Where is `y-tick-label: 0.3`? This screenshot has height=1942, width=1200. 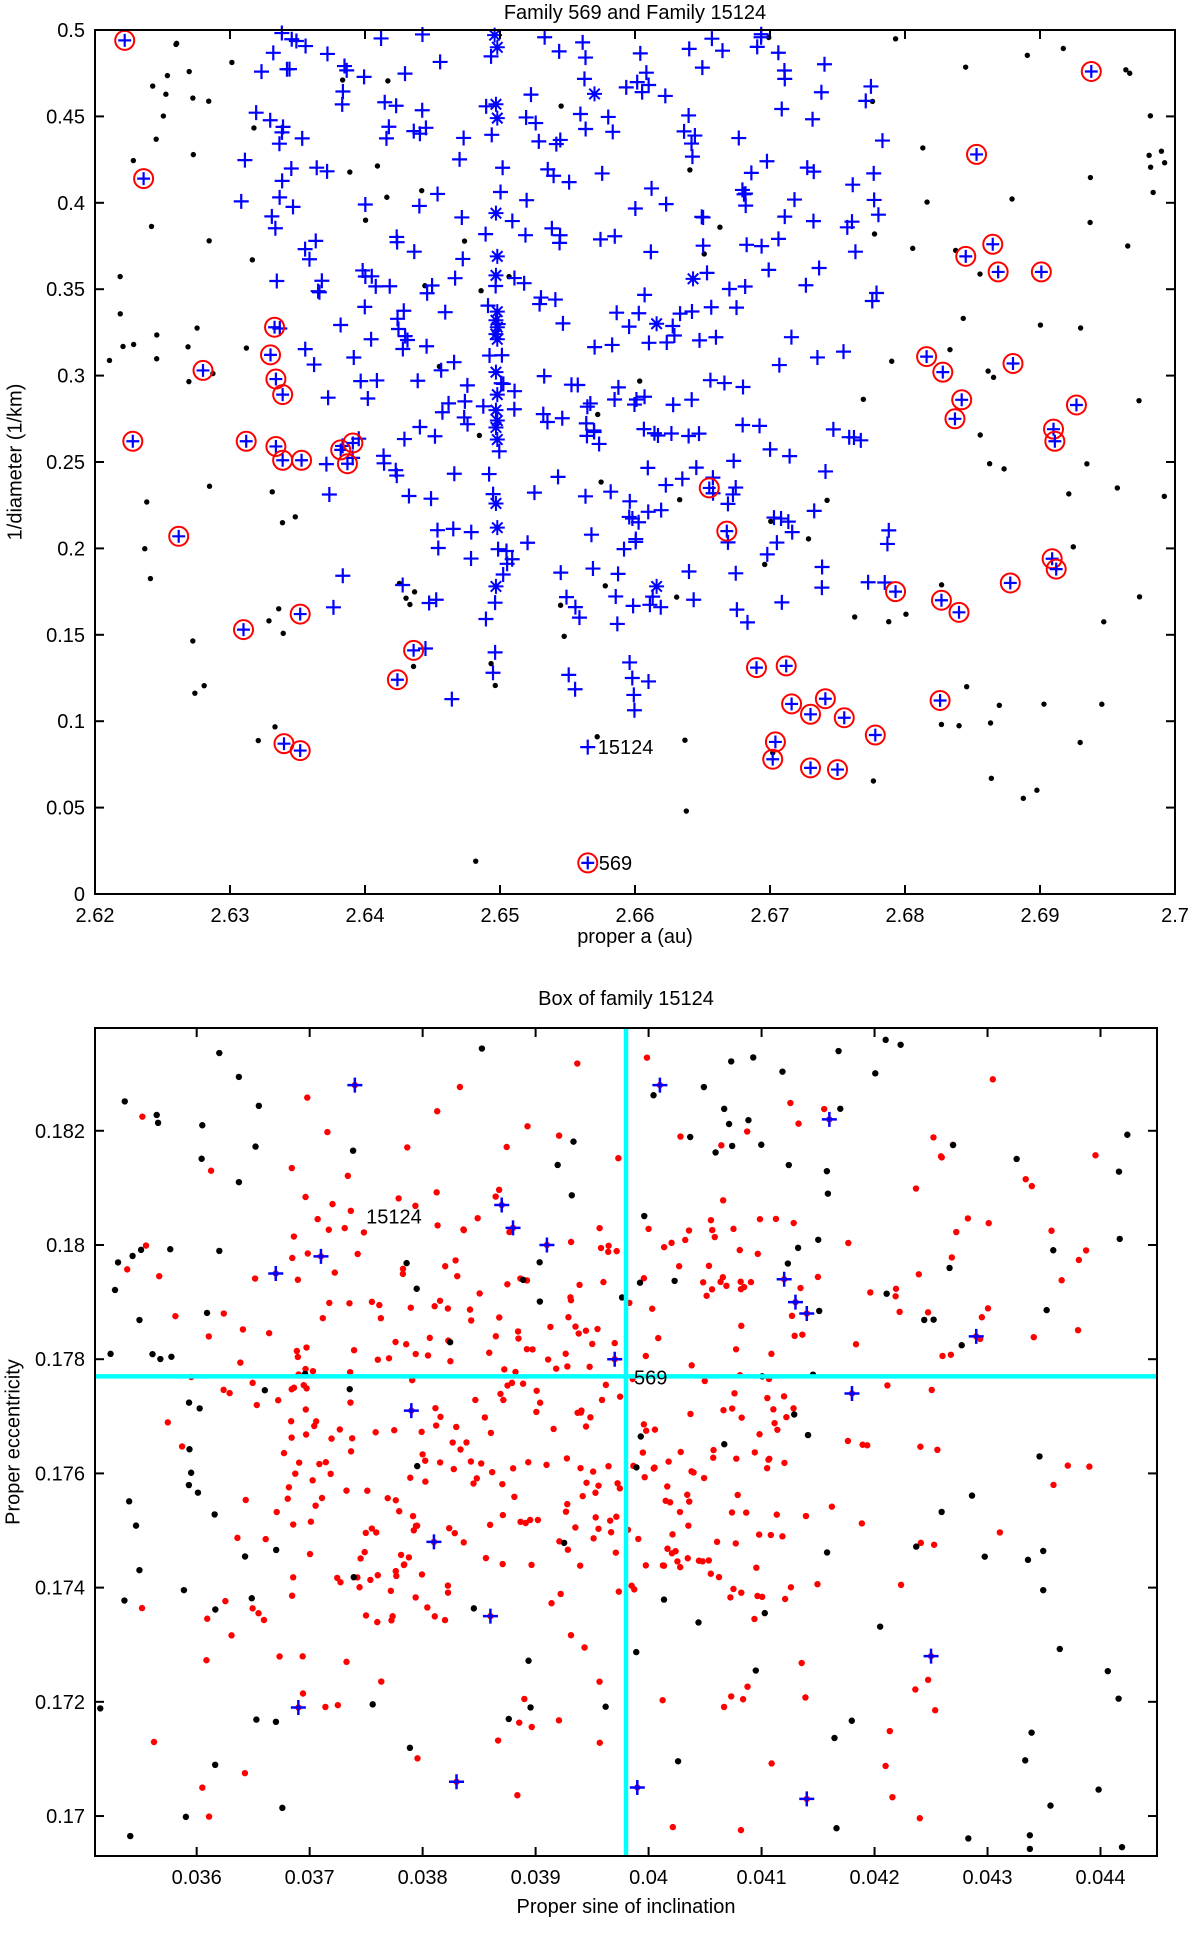
y-tick-label: 0.3 is located at coordinates (71, 377).